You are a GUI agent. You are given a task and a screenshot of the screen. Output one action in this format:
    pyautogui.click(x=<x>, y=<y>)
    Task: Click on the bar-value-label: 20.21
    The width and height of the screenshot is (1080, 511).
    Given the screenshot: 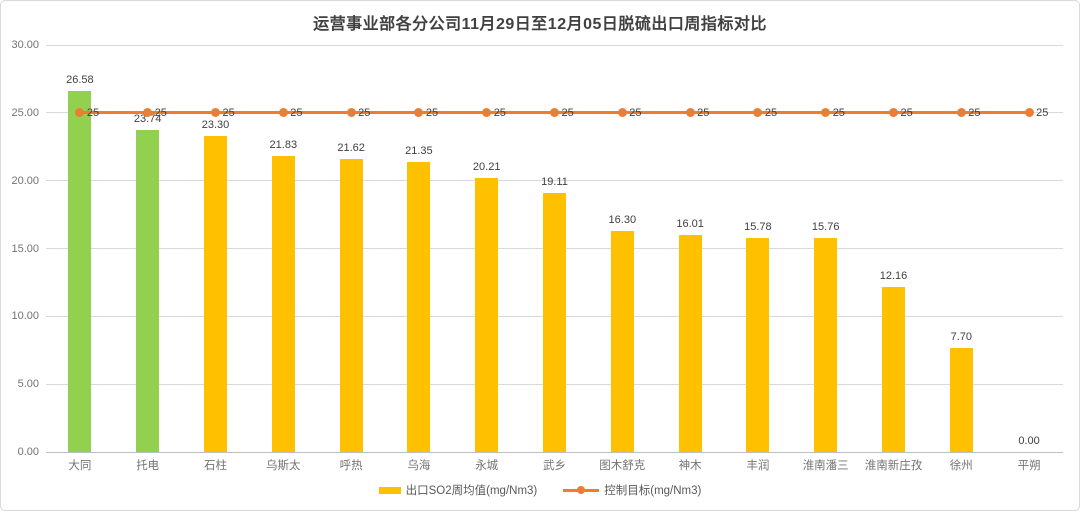 What is the action you would take?
    pyautogui.click(x=486, y=166)
    